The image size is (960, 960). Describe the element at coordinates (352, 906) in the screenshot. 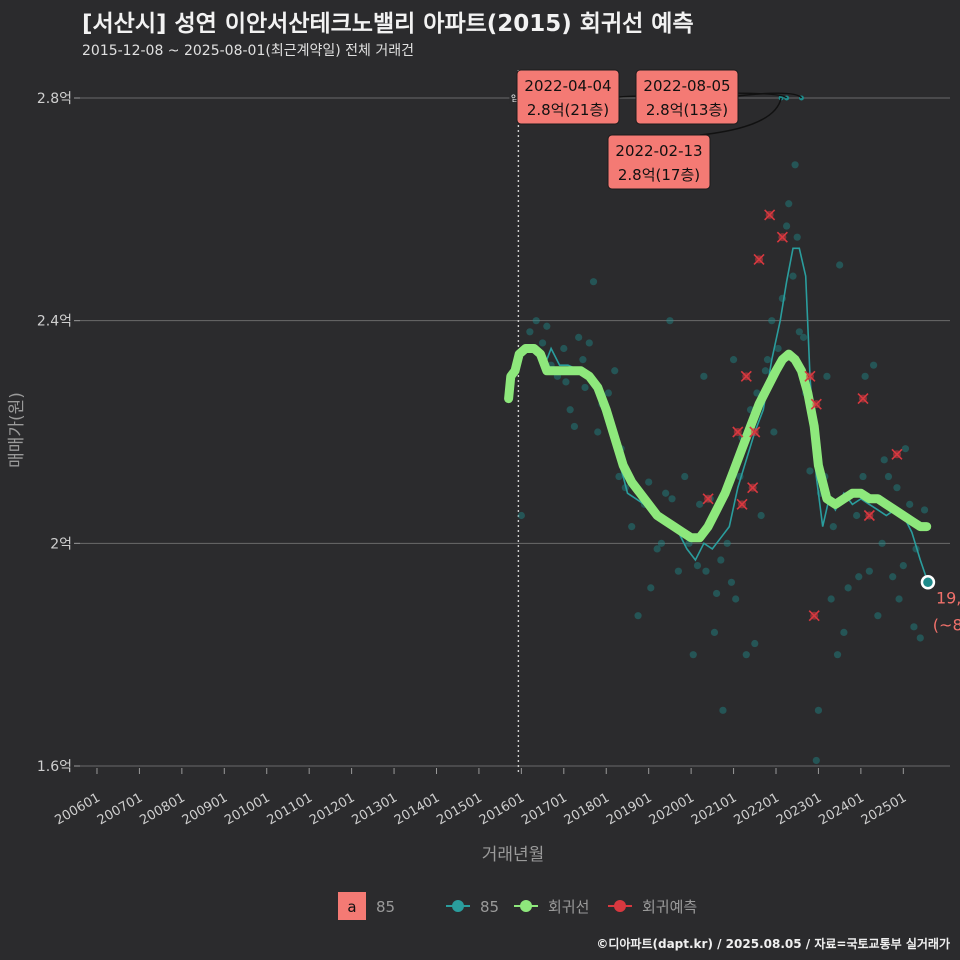

I see `legend-area-key` at that location.